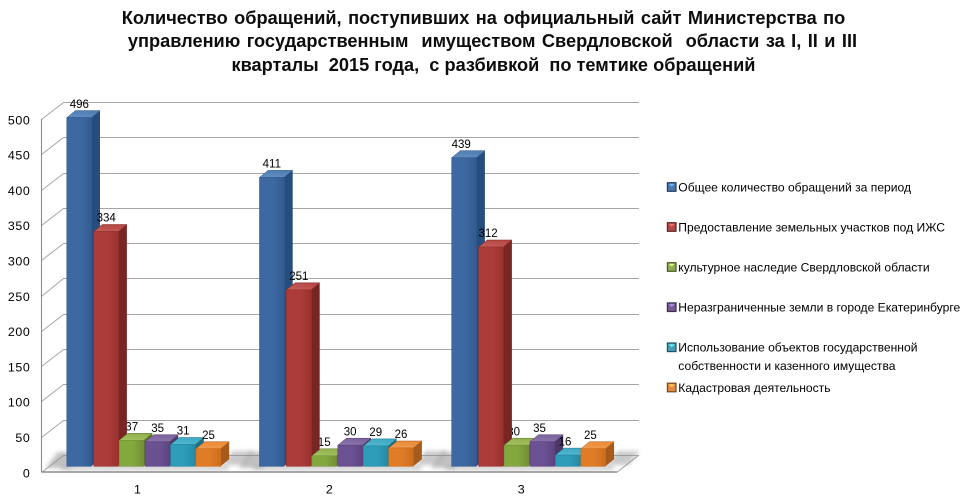  Describe the element at coordinates (19, 332) in the screenshot. I see `svg-text: 200` at that location.